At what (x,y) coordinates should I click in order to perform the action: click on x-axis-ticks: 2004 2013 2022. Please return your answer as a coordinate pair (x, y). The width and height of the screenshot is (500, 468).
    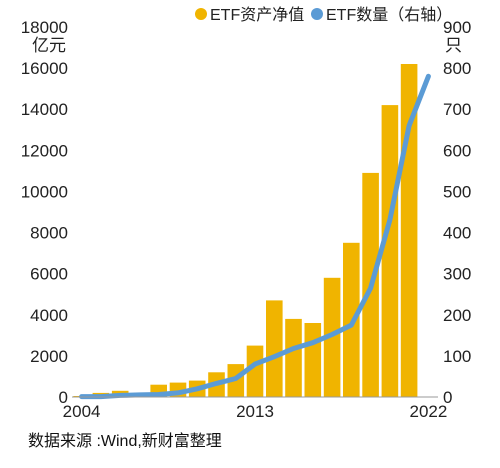
    Looking at the image, I should click on (255, 411).